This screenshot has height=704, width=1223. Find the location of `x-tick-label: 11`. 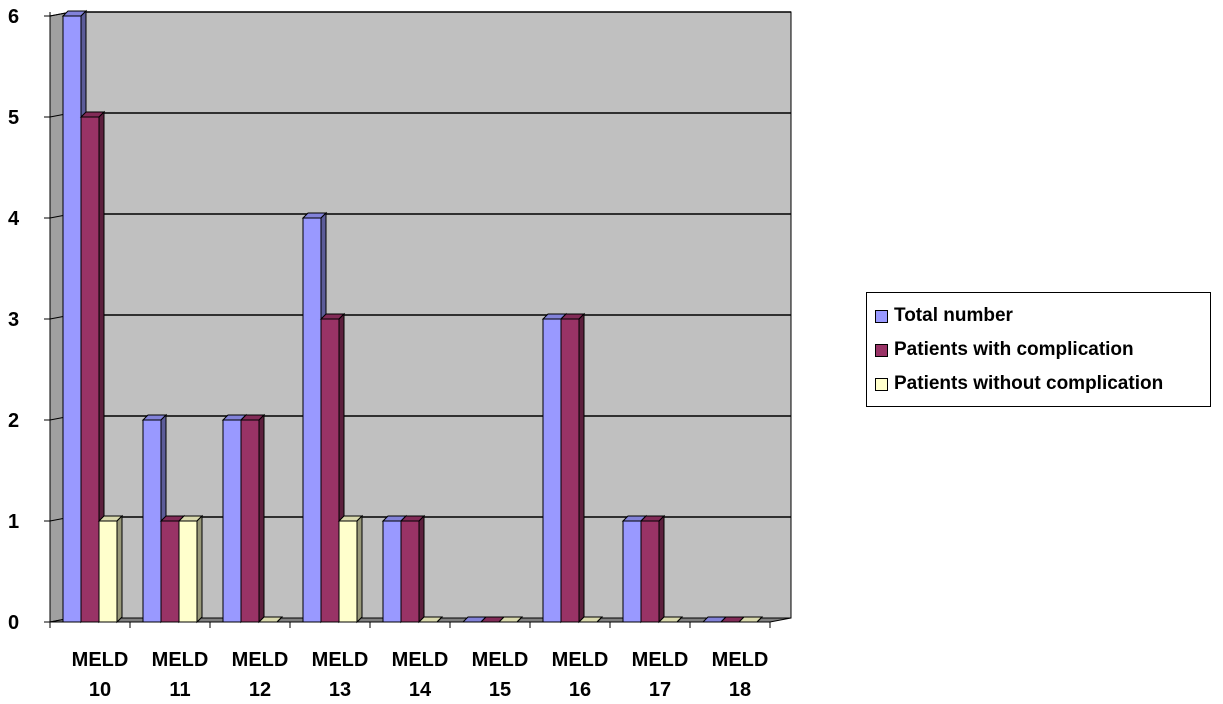

x-tick-label: 11 is located at coordinates (179, 690).